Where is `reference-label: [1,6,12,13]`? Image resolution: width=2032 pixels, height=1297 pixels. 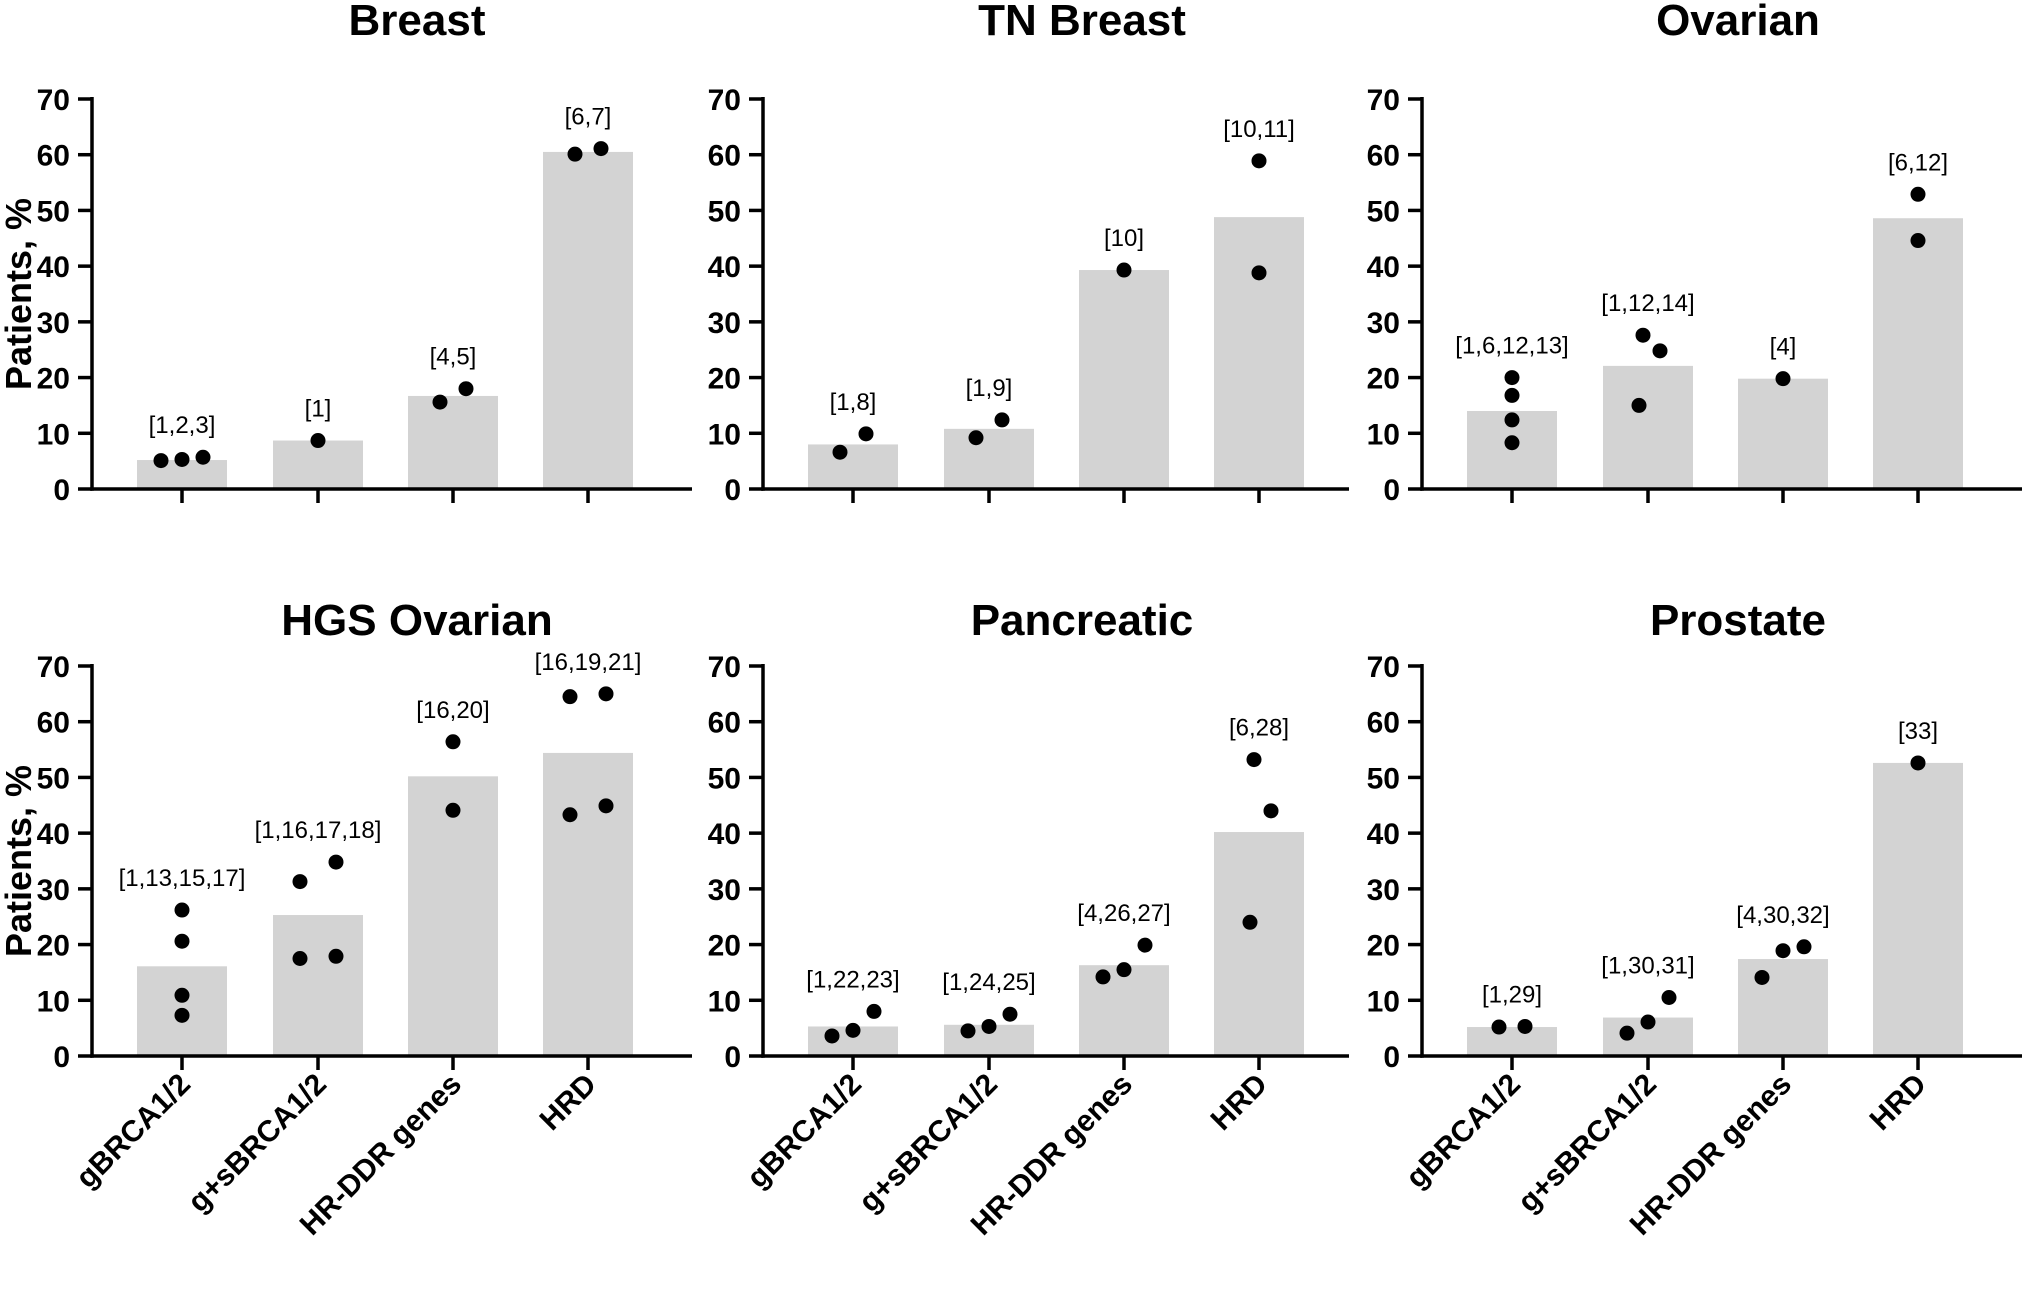
reference-label: [1,6,12,13] is located at coordinates (1511, 346).